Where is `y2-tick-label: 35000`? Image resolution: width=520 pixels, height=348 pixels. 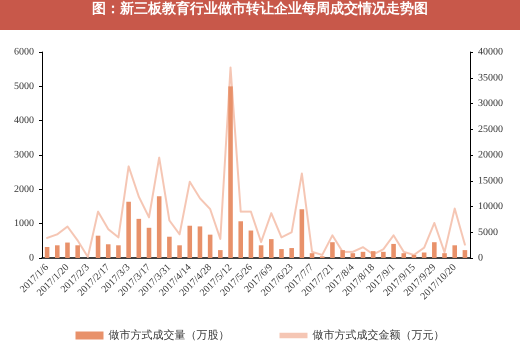 y2-tick-label: 35000 is located at coordinates (490, 78).